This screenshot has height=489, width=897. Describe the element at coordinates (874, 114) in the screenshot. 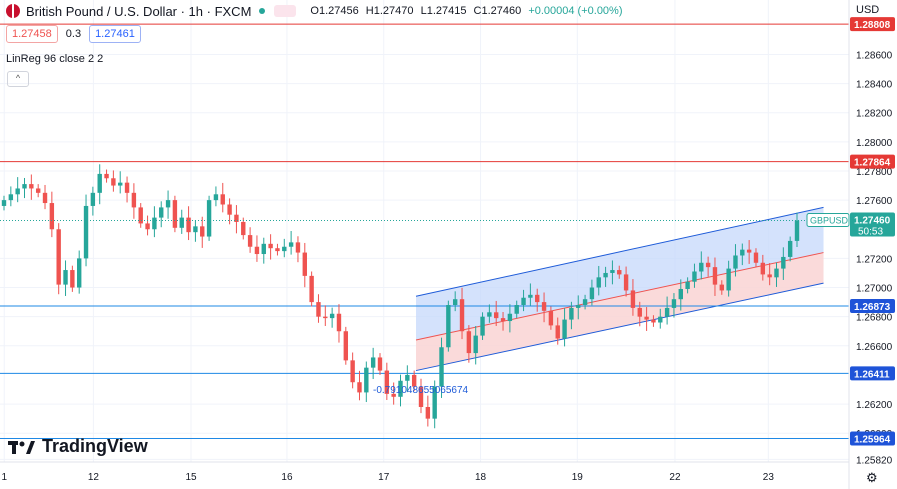

I see `price-tick-label: 1.28200` at that location.